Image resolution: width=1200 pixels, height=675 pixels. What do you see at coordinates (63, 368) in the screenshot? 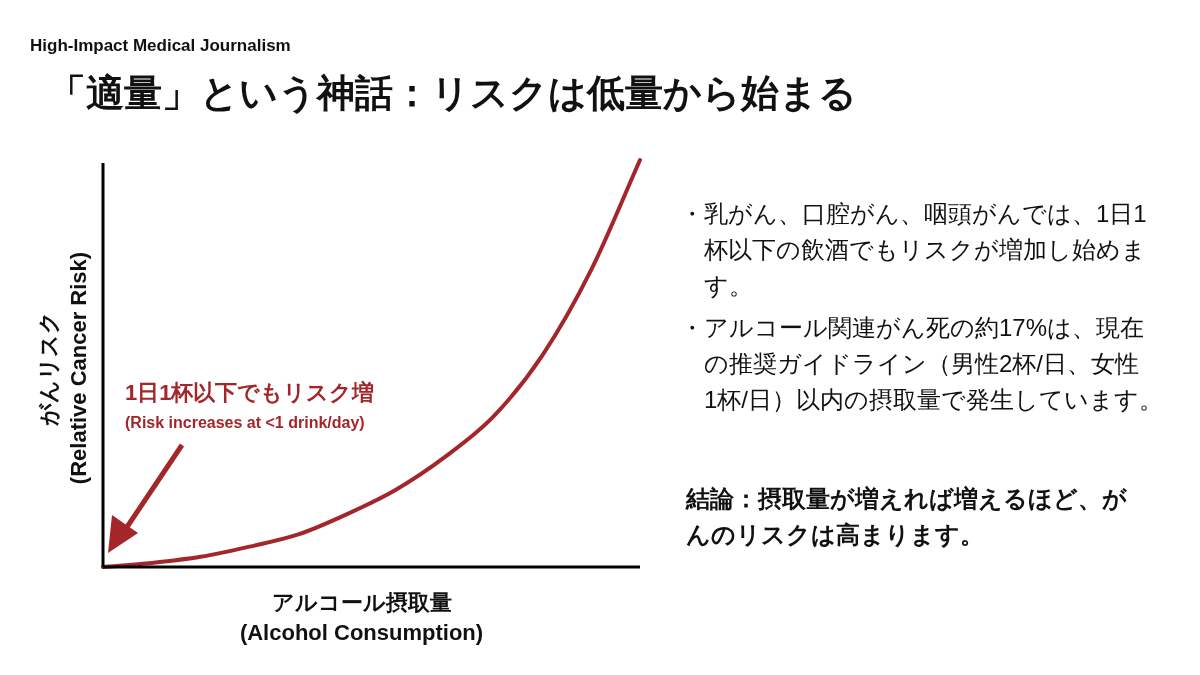
I see `y-axis-title: がんリスク (Relative Cancer Risk)` at bounding box center [63, 368].